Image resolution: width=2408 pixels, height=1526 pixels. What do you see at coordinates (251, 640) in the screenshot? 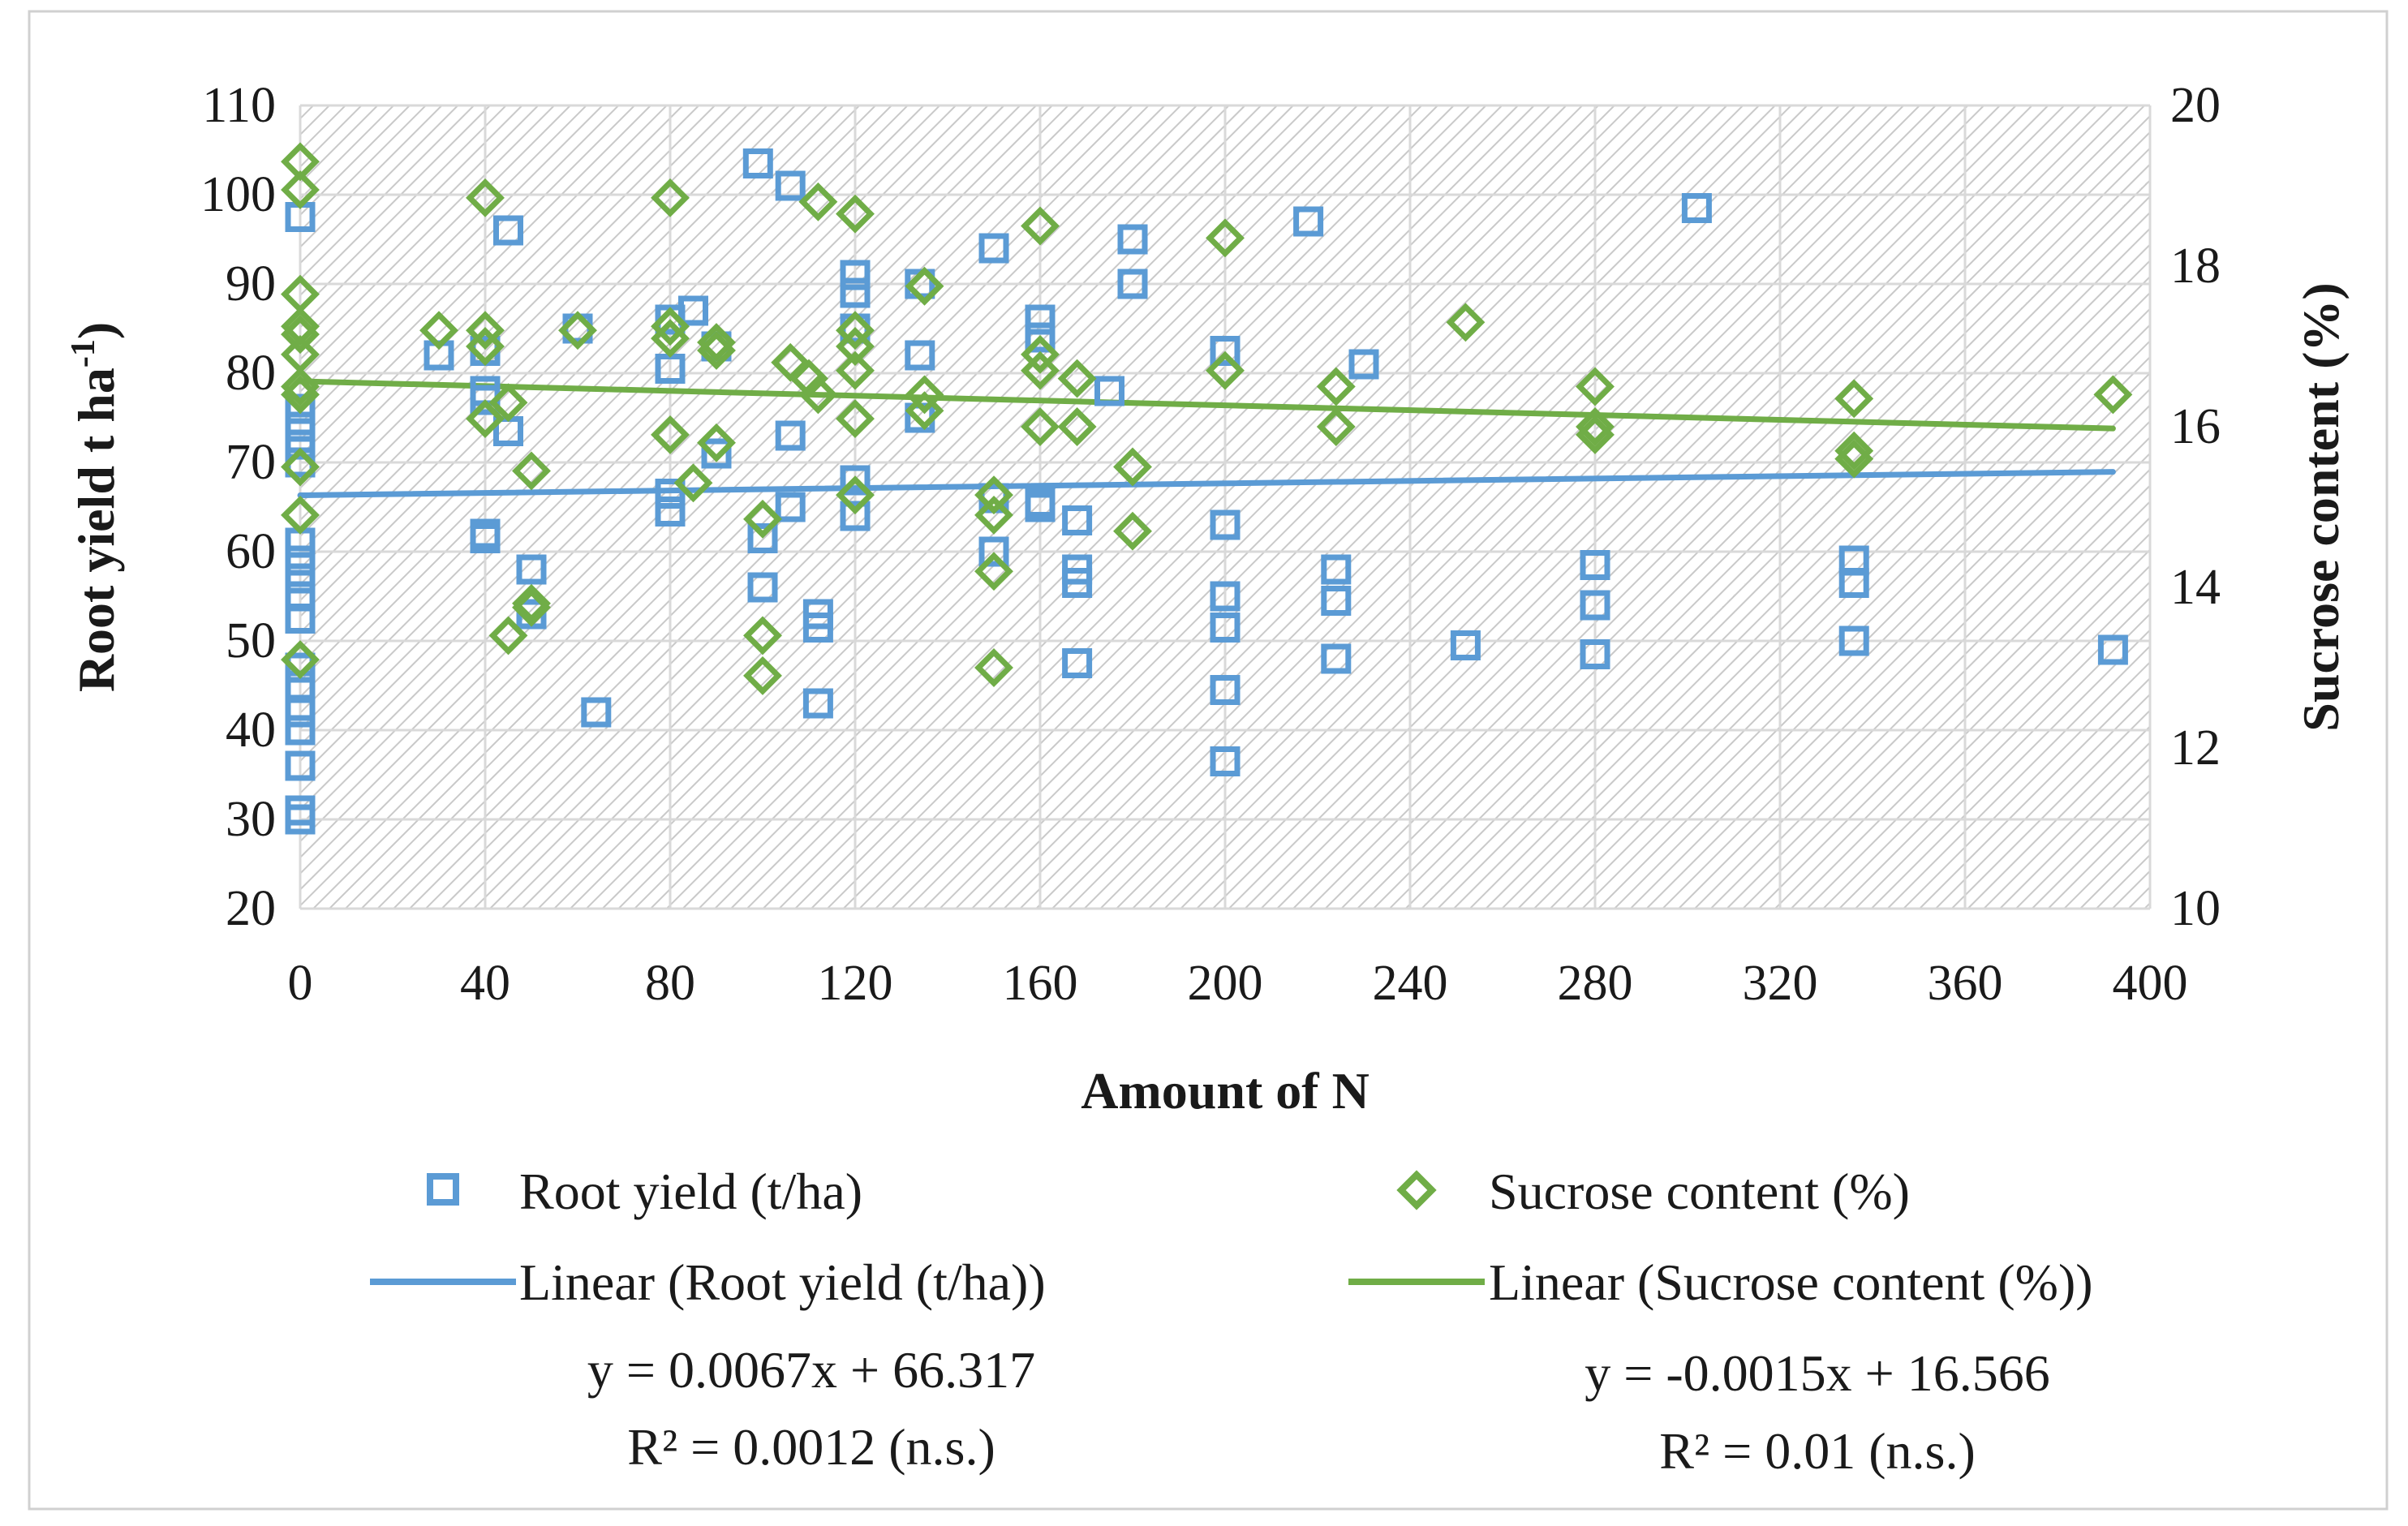
I see `y-tick-label: 50` at bounding box center [251, 640].